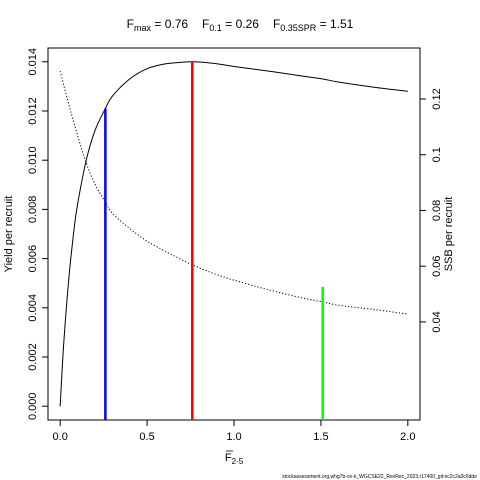 The image size is (480, 480). What do you see at coordinates (320, 437) in the screenshot?
I see `x-tick-label: 1.5` at bounding box center [320, 437].